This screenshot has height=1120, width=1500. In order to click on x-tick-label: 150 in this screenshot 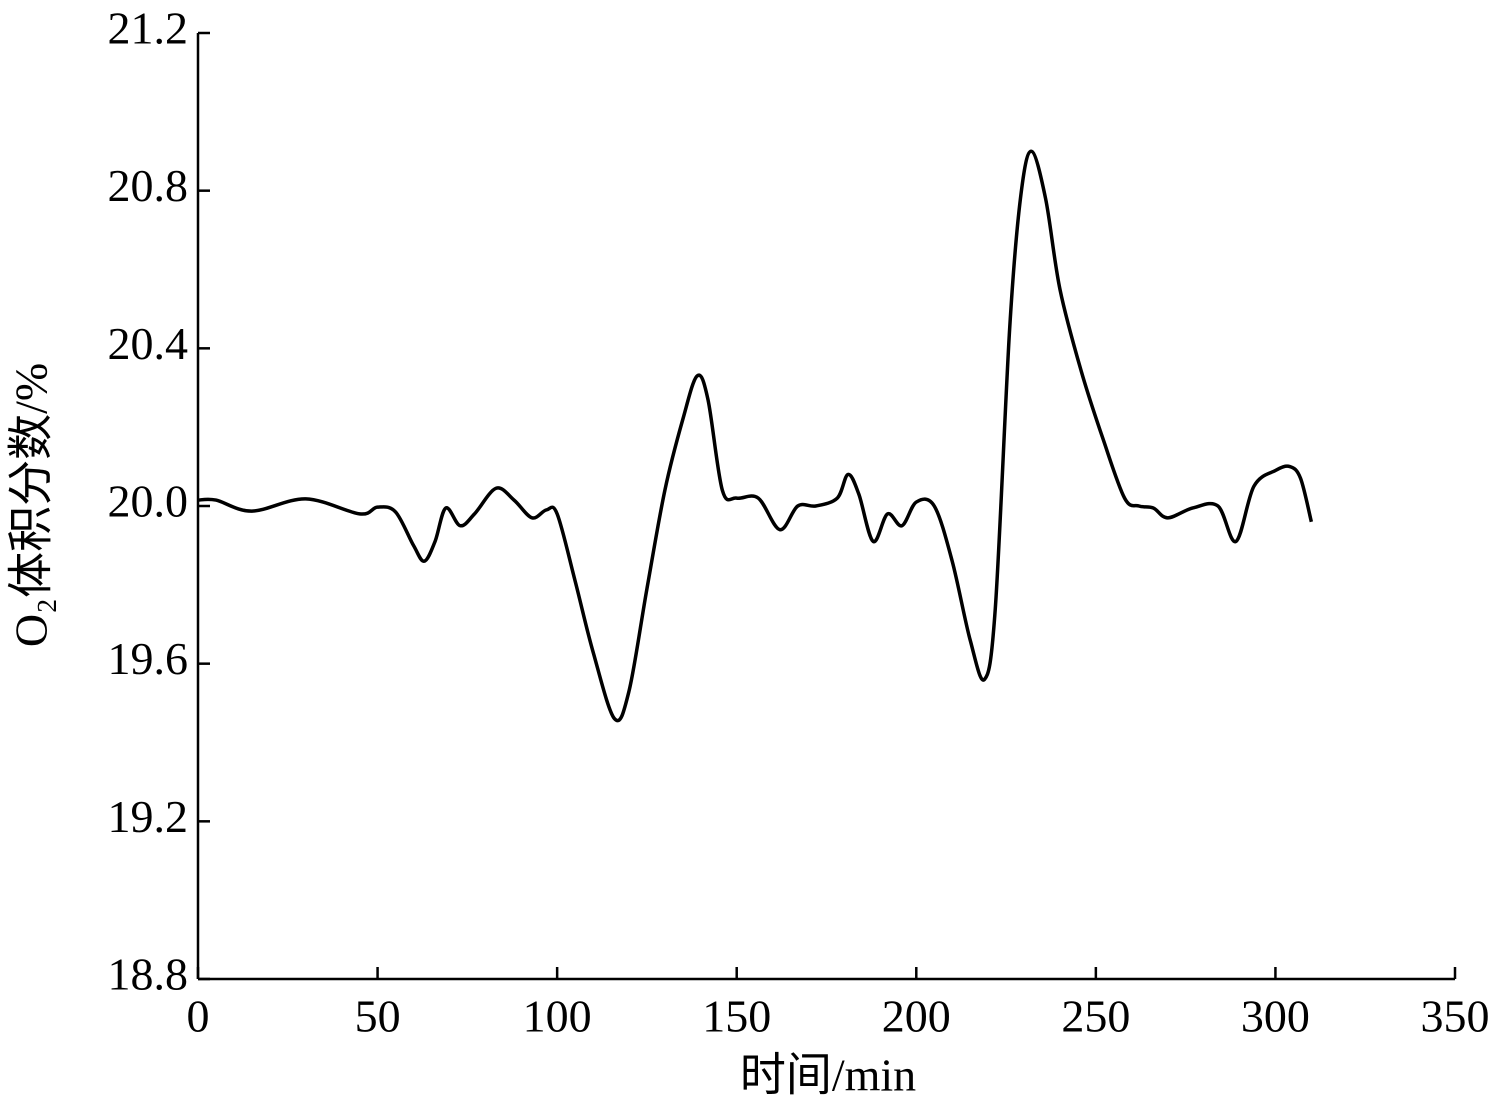, I will do `click(736, 1016)`.